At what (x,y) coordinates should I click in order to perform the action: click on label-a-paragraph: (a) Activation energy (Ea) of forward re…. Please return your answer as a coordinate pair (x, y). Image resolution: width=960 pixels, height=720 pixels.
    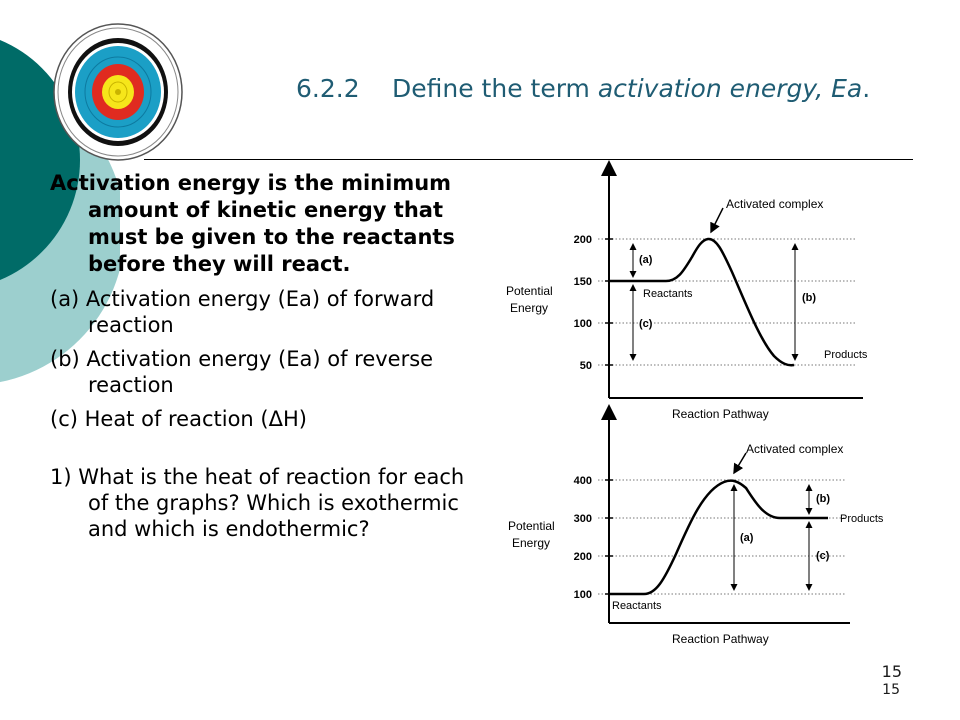
    Looking at the image, I should click on (242, 312).